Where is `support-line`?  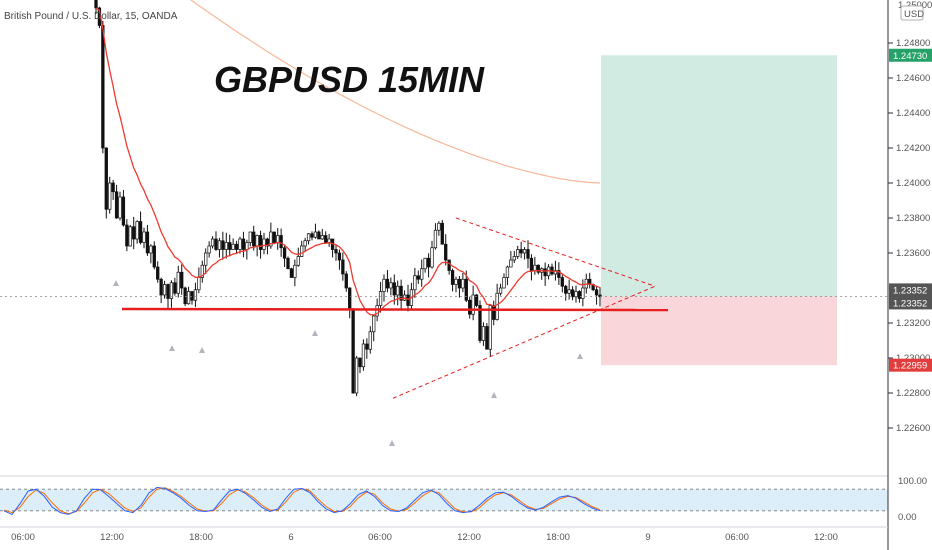 support-line is located at coordinates (395, 309).